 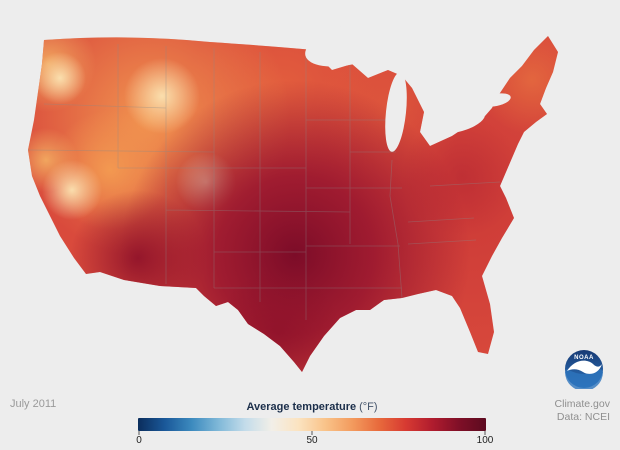 I want to click on legend-gradient-bar, so click(x=312, y=424).